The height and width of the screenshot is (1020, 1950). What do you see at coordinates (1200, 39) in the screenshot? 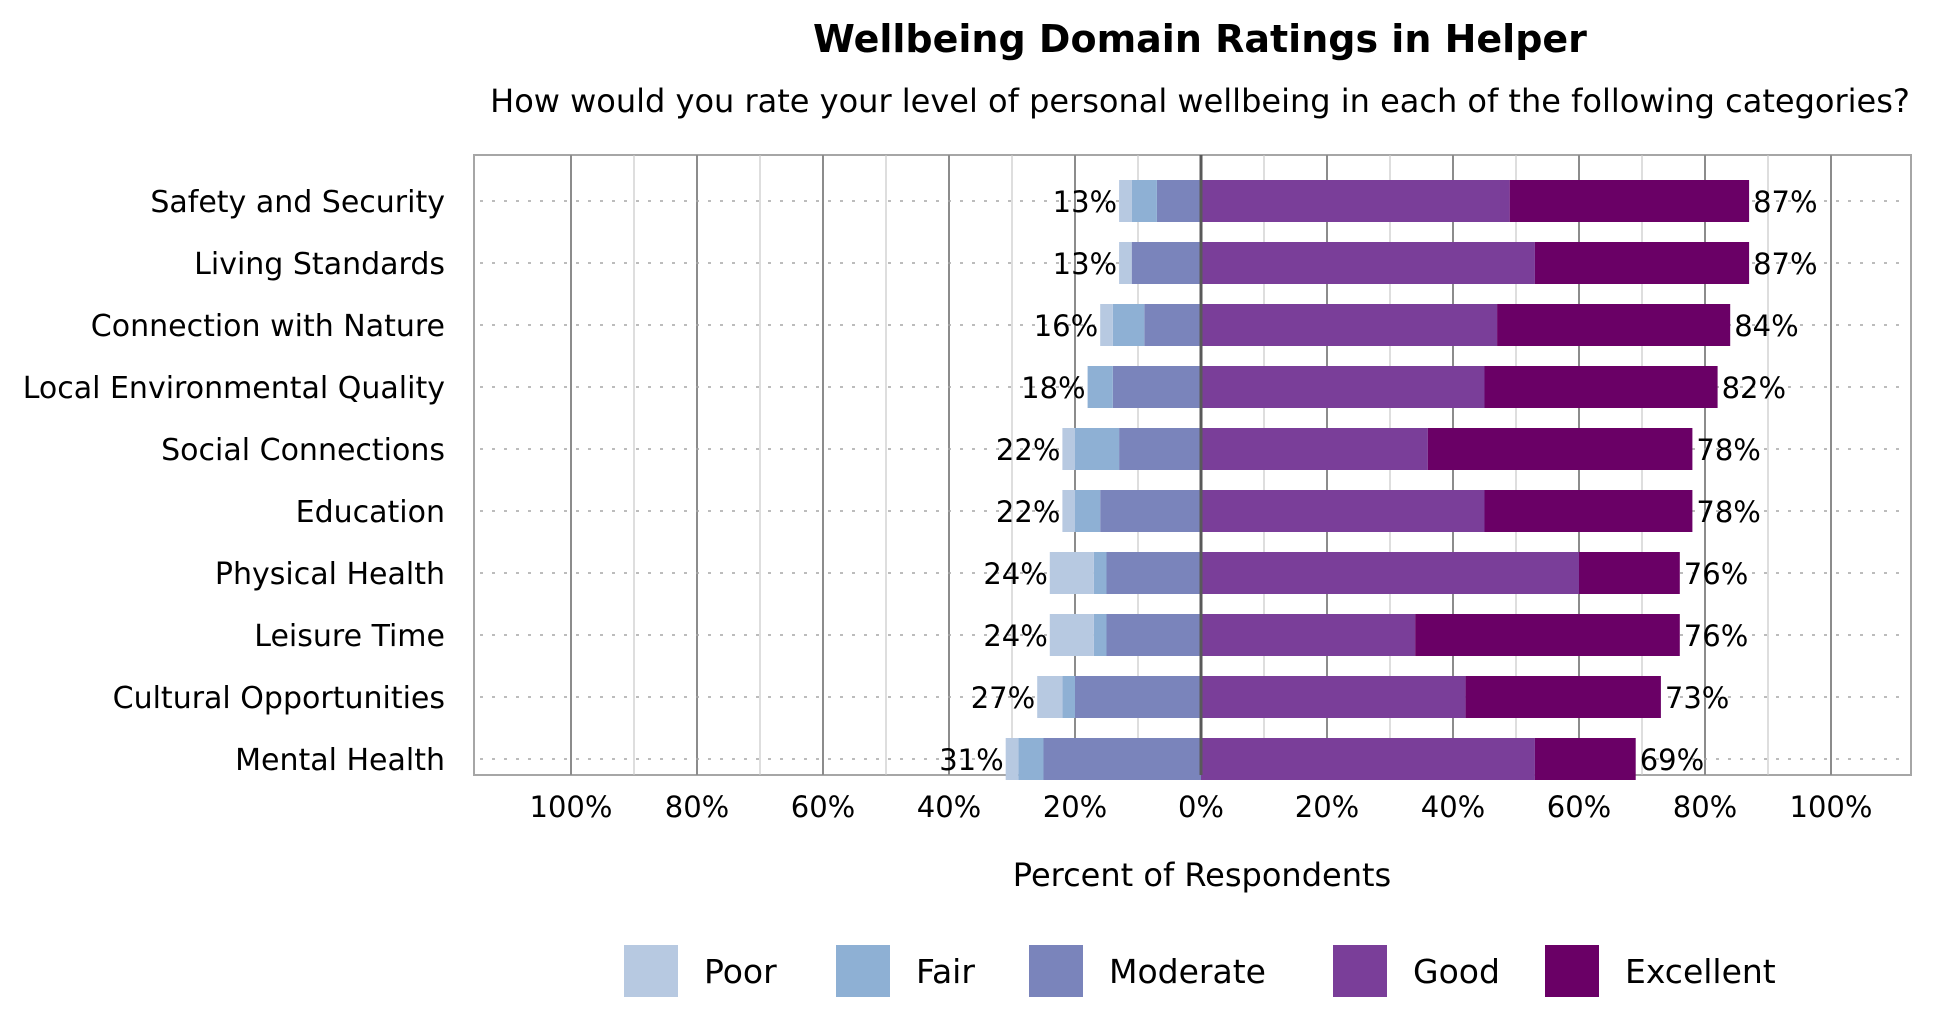
I see `chart-title: Wellbeing Domain Ratings in Helper` at bounding box center [1200, 39].